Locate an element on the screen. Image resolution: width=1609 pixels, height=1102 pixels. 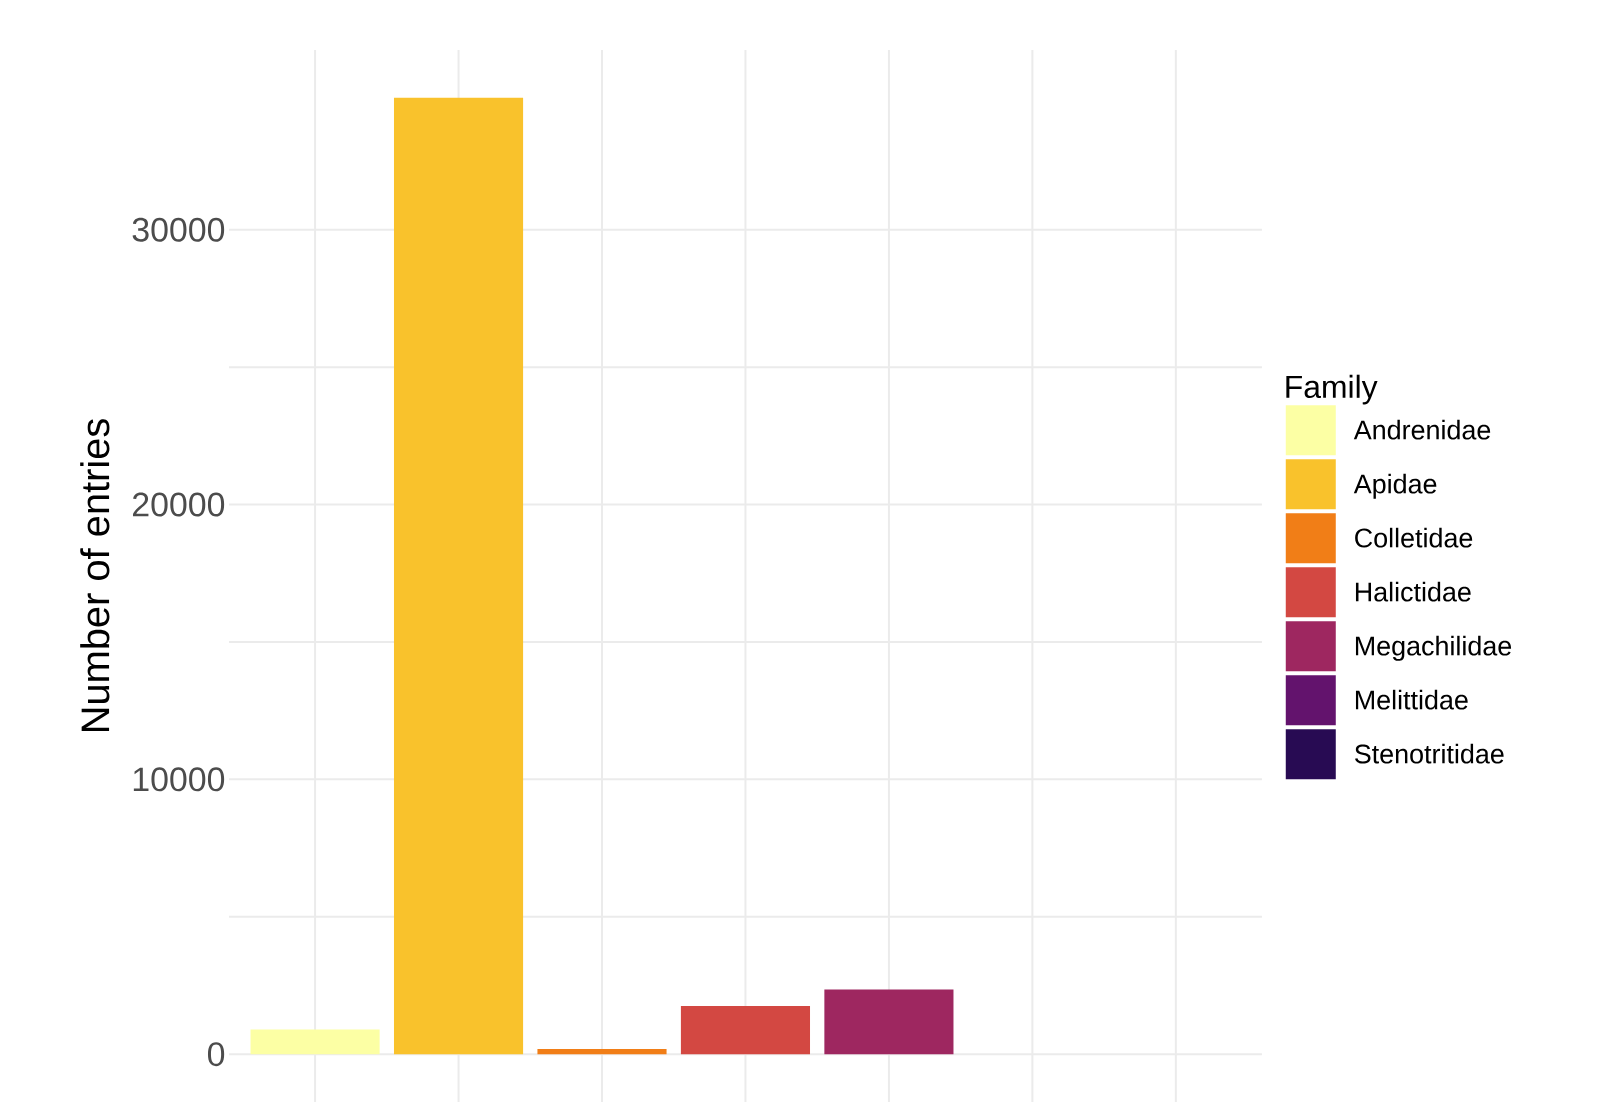
legend-label: Megachilidae is located at coordinates (1433, 648).